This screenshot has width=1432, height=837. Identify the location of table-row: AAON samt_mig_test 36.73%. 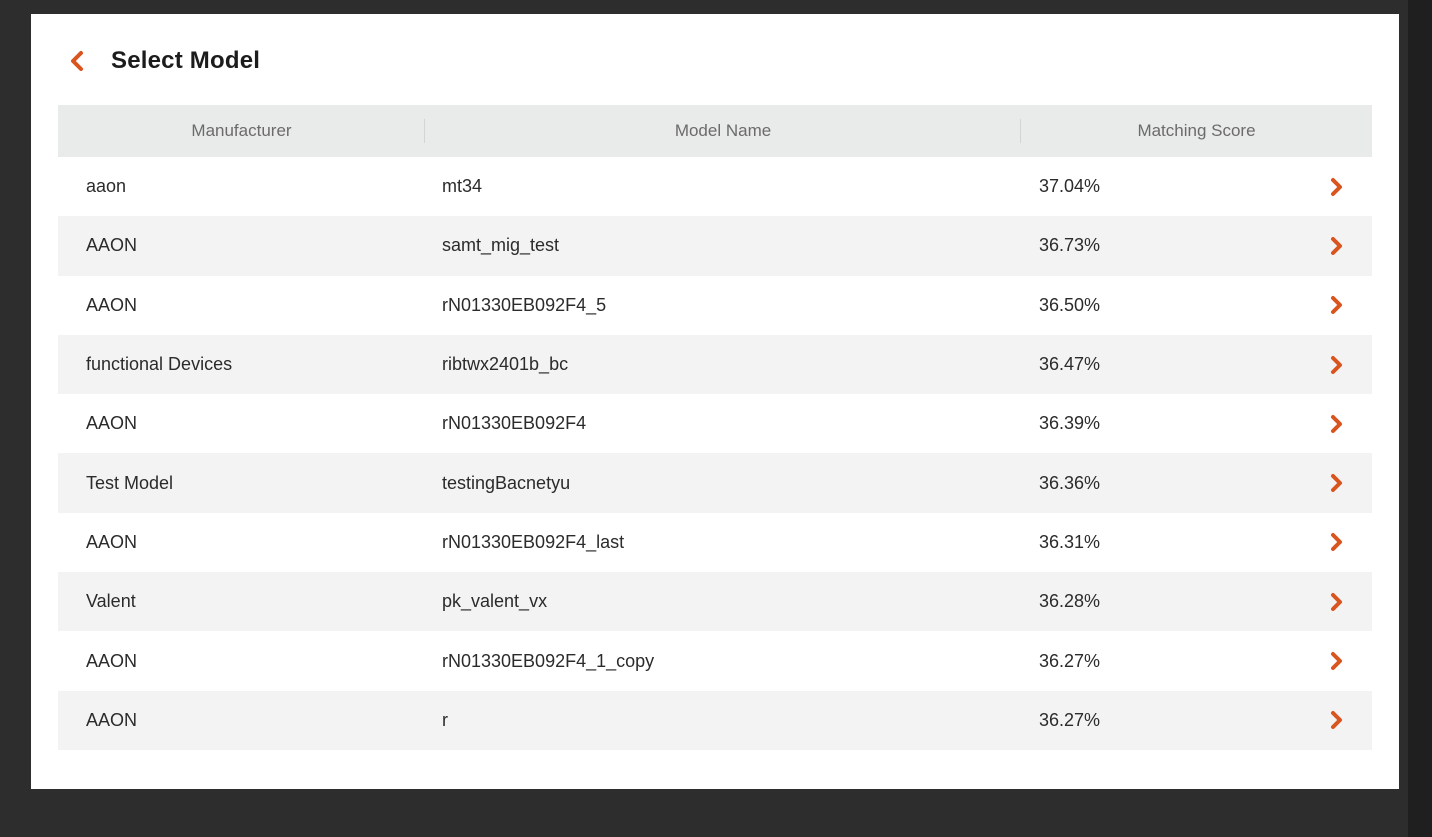
(715, 246).